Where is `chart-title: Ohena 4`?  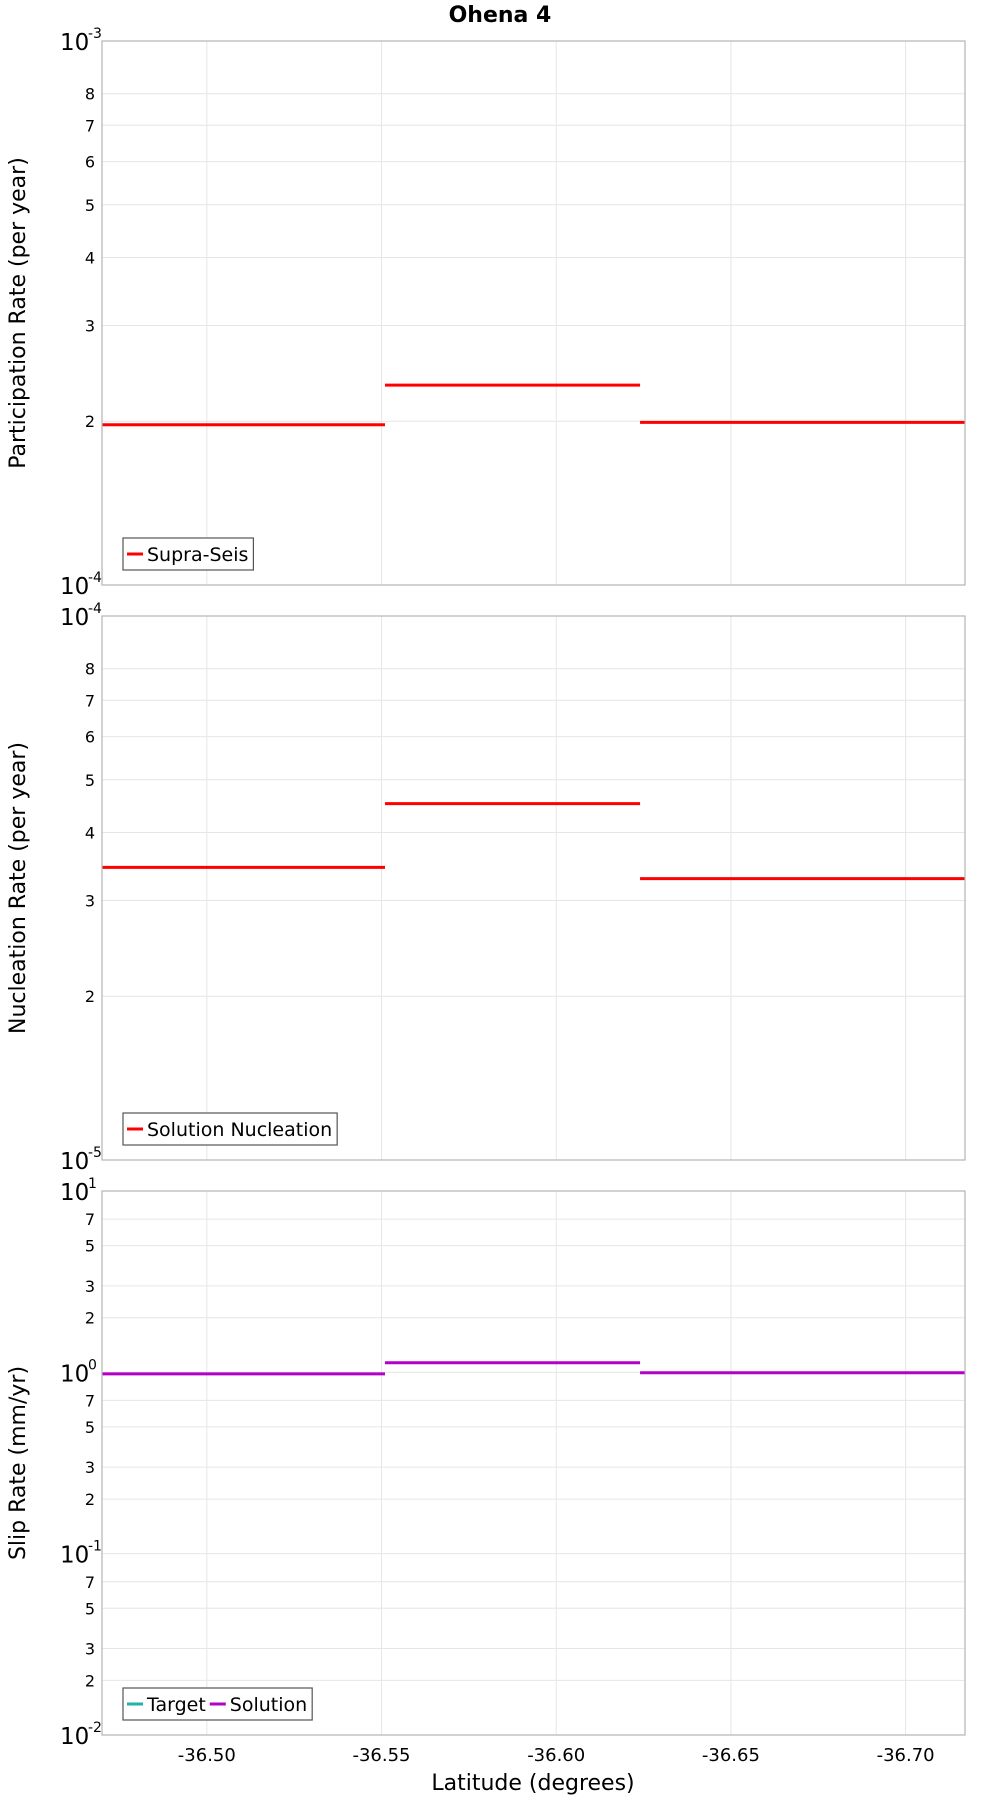 chart-title: Ohena 4 is located at coordinates (500, 15).